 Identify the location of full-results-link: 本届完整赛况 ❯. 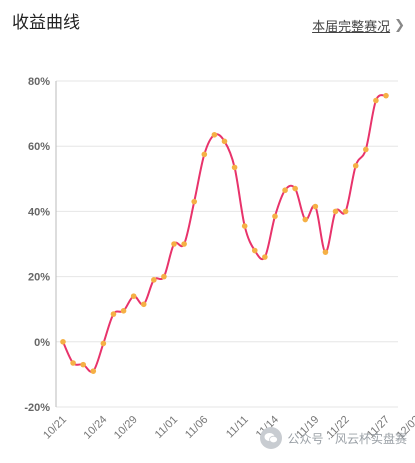
(358, 25).